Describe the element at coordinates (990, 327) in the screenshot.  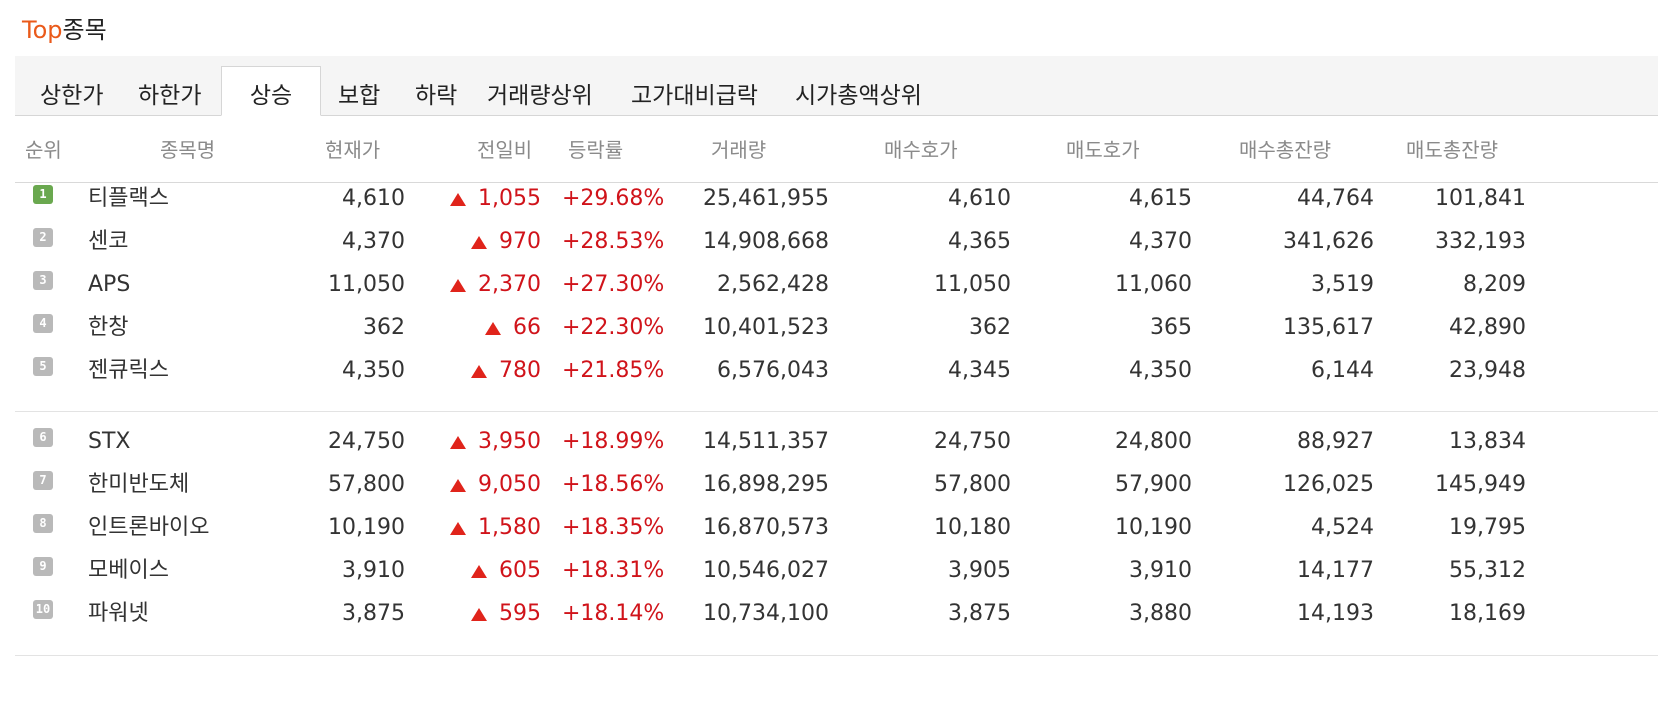
I see `bid-price: 362` at that location.